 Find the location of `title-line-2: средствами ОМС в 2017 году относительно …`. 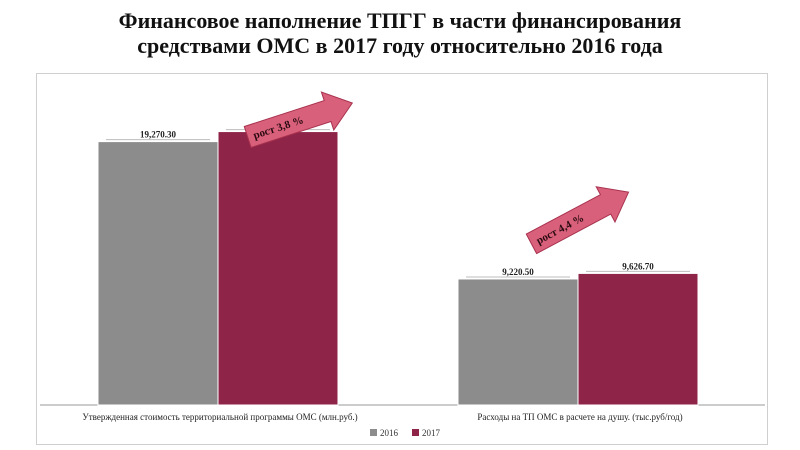

title-line-2: средствами ОМС в 2017 году относительно … is located at coordinates (400, 45).